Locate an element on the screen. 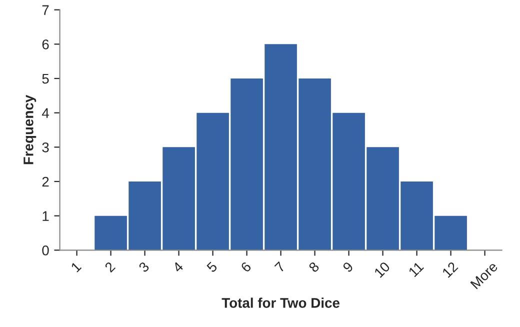 The width and height of the screenshot is (520, 327). y-tick-label: 7 is located at coordinates (45, 10).